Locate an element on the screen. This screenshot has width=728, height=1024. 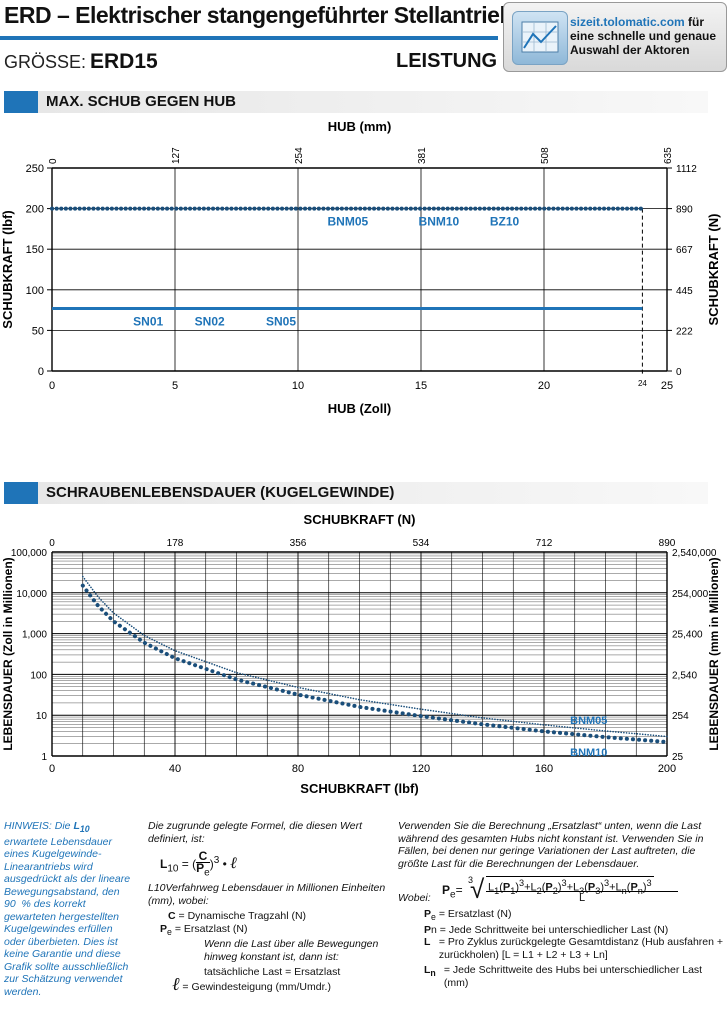
series-label: SN02 is located at coordinates (210, 321).